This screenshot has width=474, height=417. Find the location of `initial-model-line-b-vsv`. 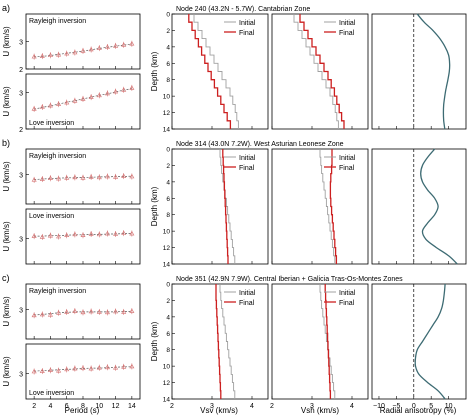

initial-model-line-b-vsv is located at coordinates (227, 206).